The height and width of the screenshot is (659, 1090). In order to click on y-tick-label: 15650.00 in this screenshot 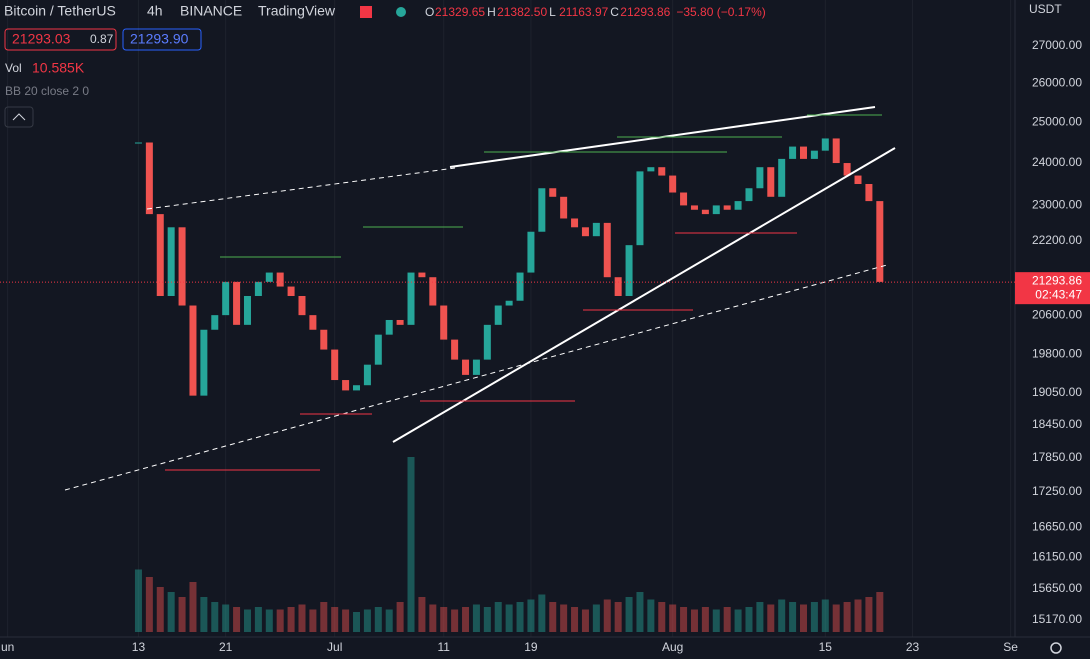, I will do `click(1057, 588)`.